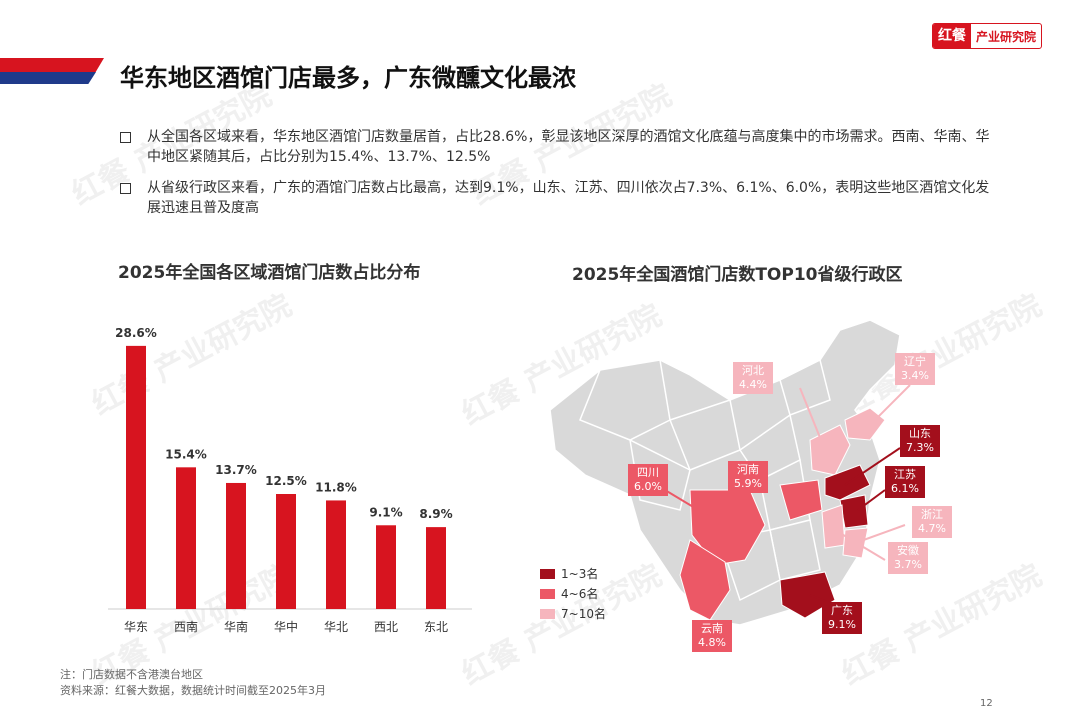  Describe the element at coordinates (436, 627) in the screenshot. I see `x-tick-label: 东北` at that location.